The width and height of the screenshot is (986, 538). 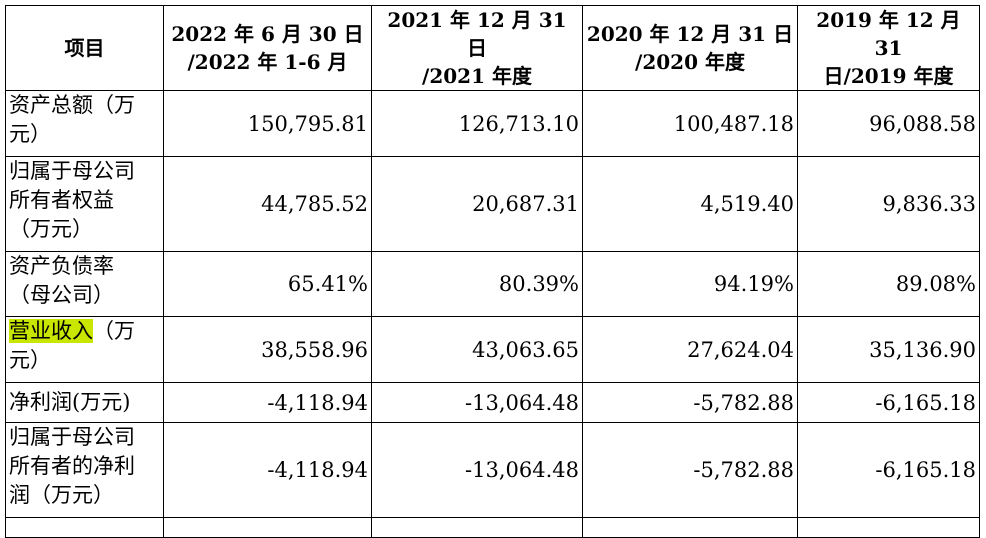 What do you see at coordinates (477, 123) in the screenshot?
I see `cell-2021: 126,713.10` at bounding box center [477, 123].